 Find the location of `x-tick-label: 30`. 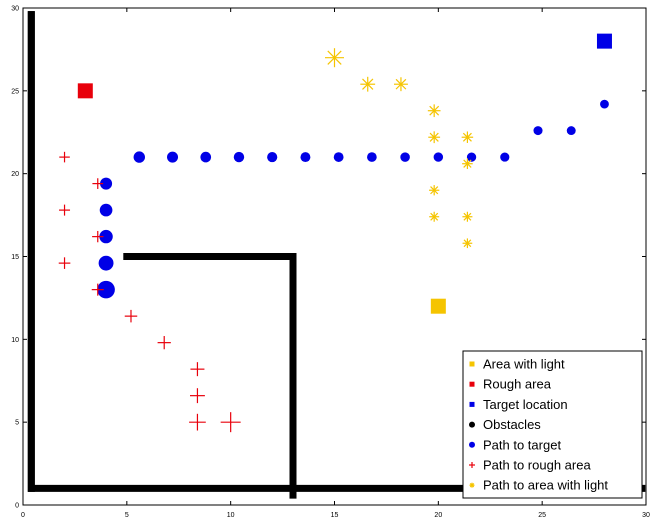

x-tick-label: 30 is located at coordinates (646, 515).